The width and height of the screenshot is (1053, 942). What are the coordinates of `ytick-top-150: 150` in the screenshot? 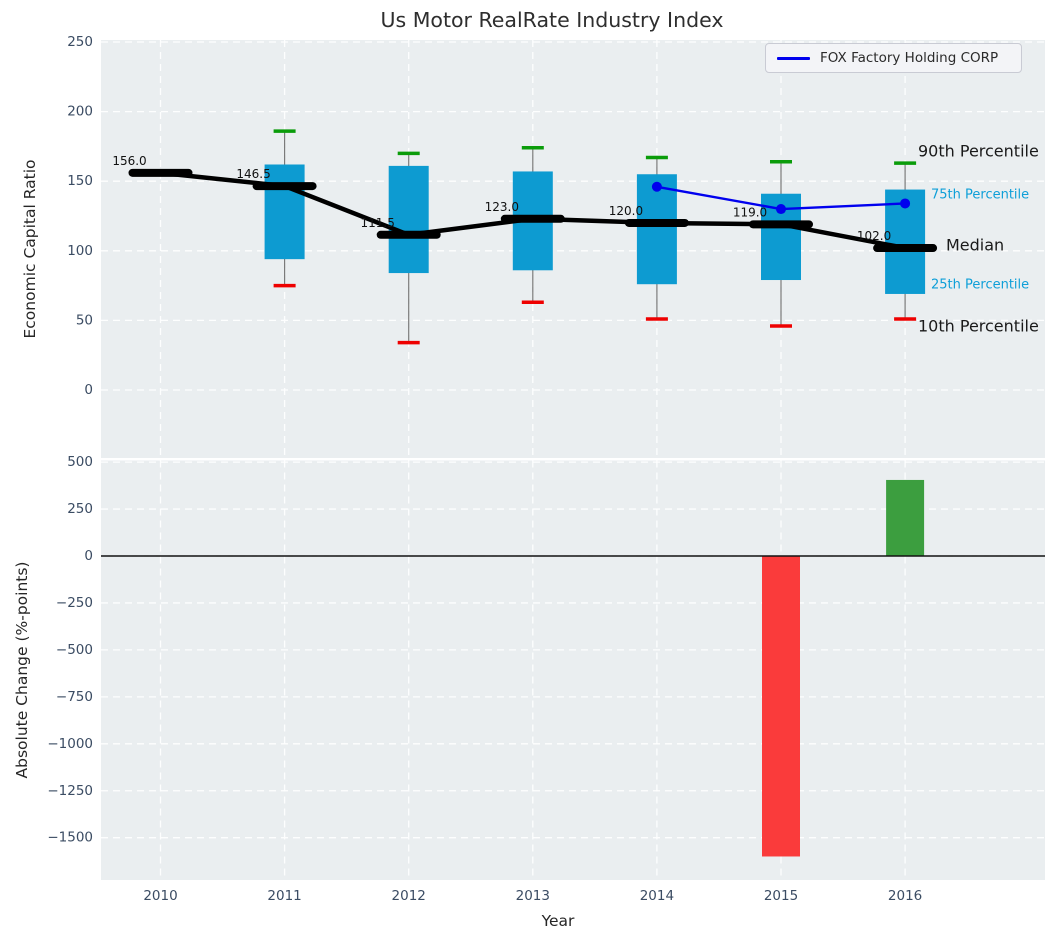 It's located at (80, 181).